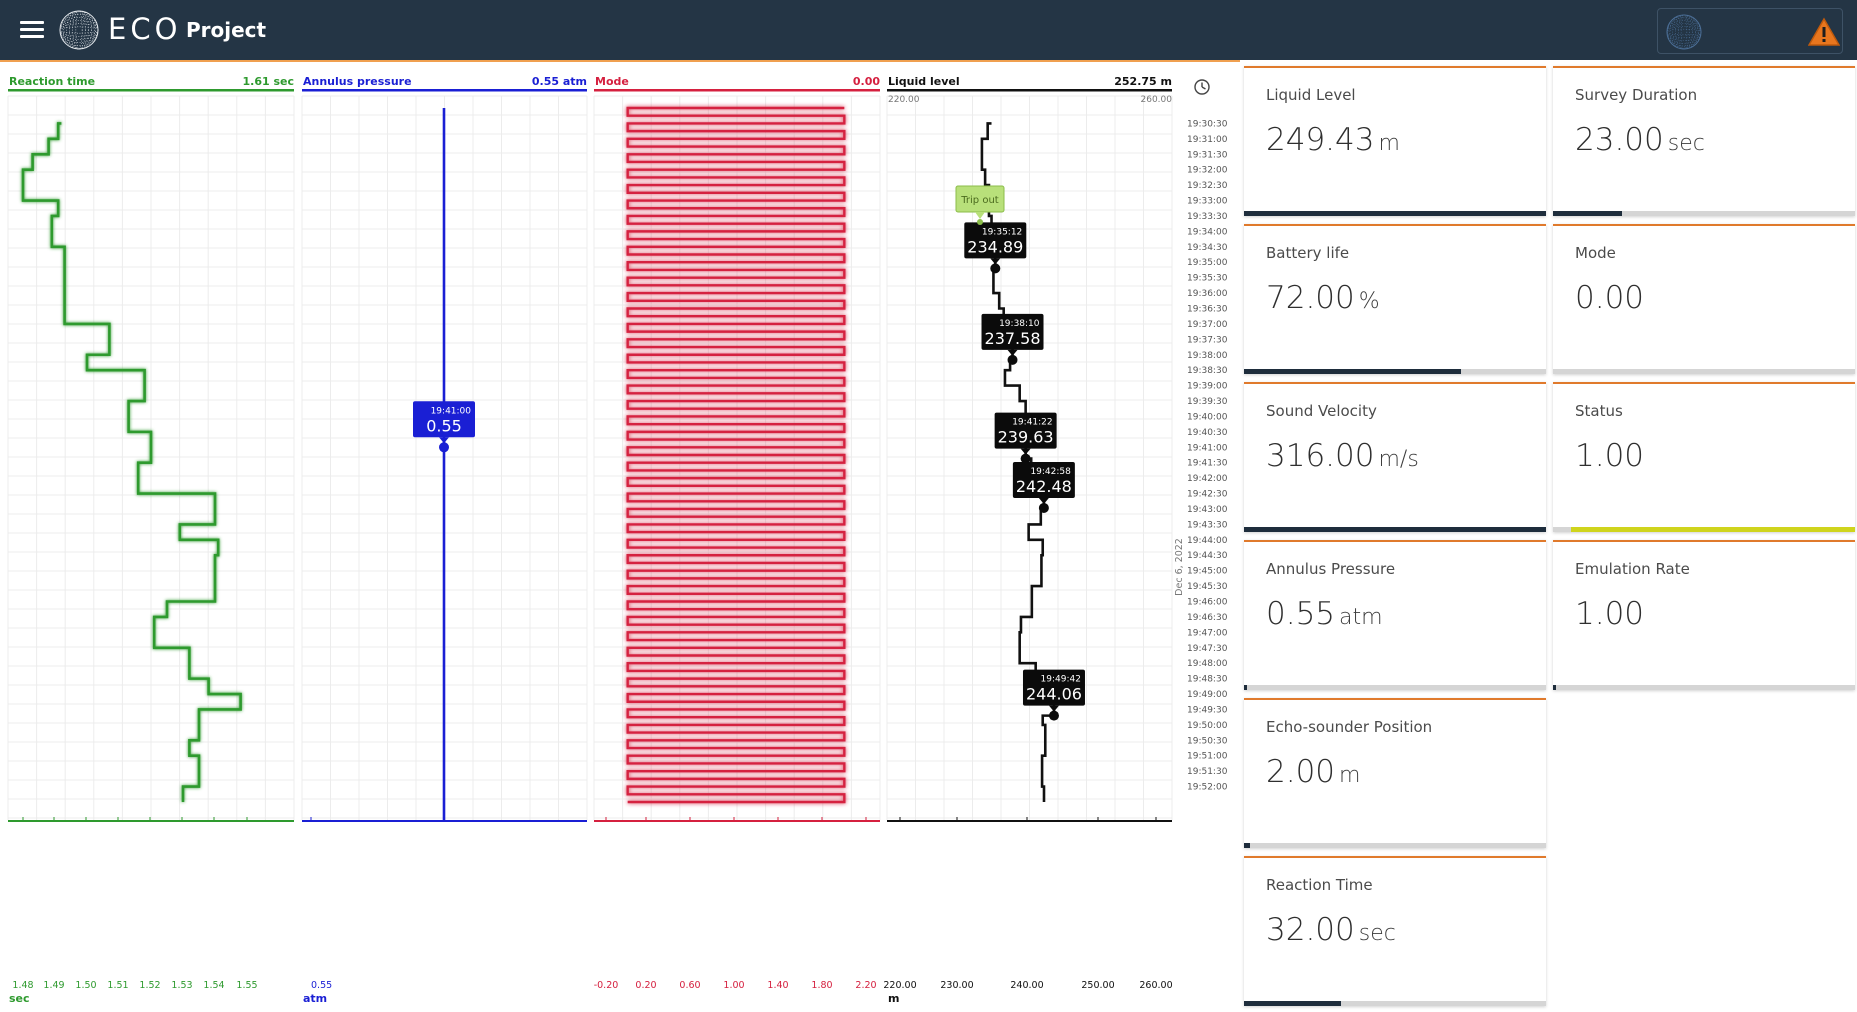  Describe the element at coordinates (1207, 710) in the screenshot. I see `time-axis-label: 19:49:30` at that location.